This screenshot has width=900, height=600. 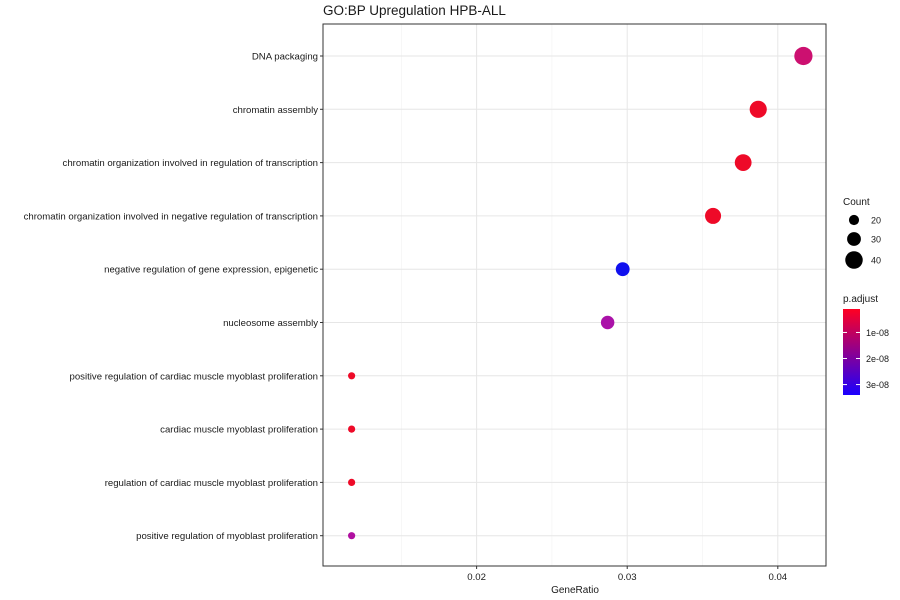 I want to click on legend-count-label: 30, so click(x=876, y=240).